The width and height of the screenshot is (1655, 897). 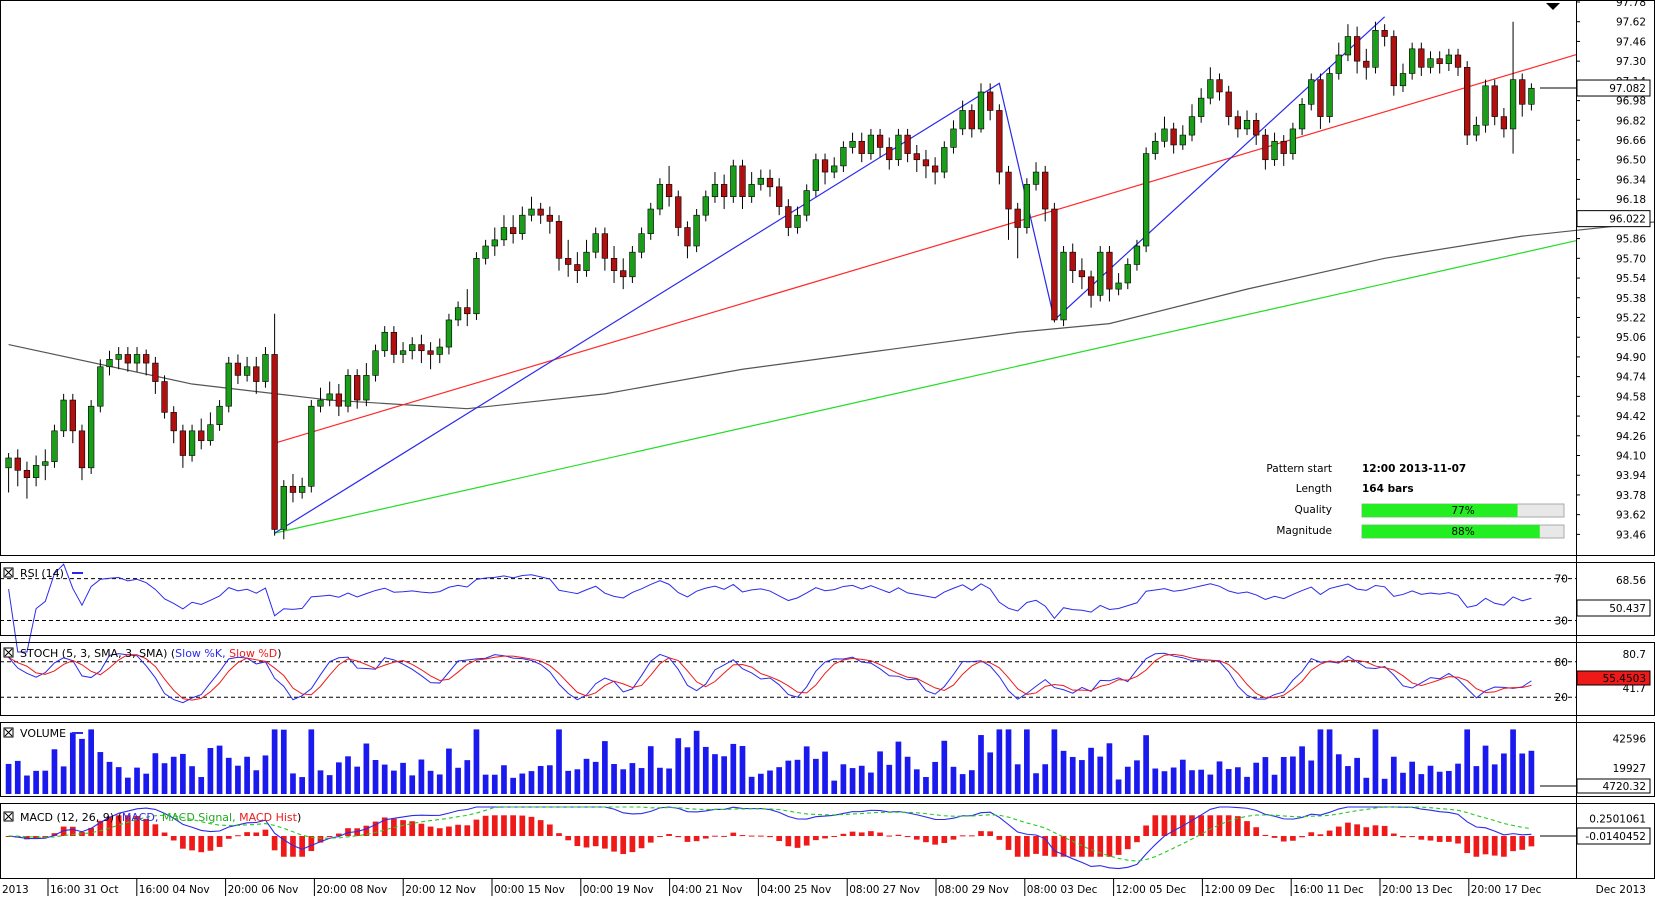 I want to click on macd-panel, so click(x=790, y=838).